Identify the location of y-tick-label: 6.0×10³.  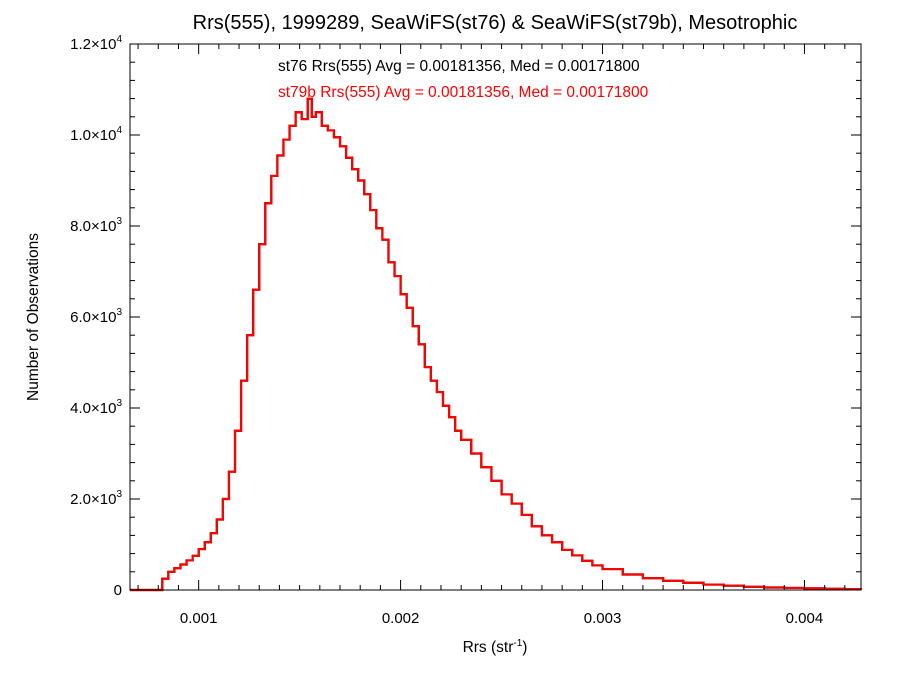
(96, 316).